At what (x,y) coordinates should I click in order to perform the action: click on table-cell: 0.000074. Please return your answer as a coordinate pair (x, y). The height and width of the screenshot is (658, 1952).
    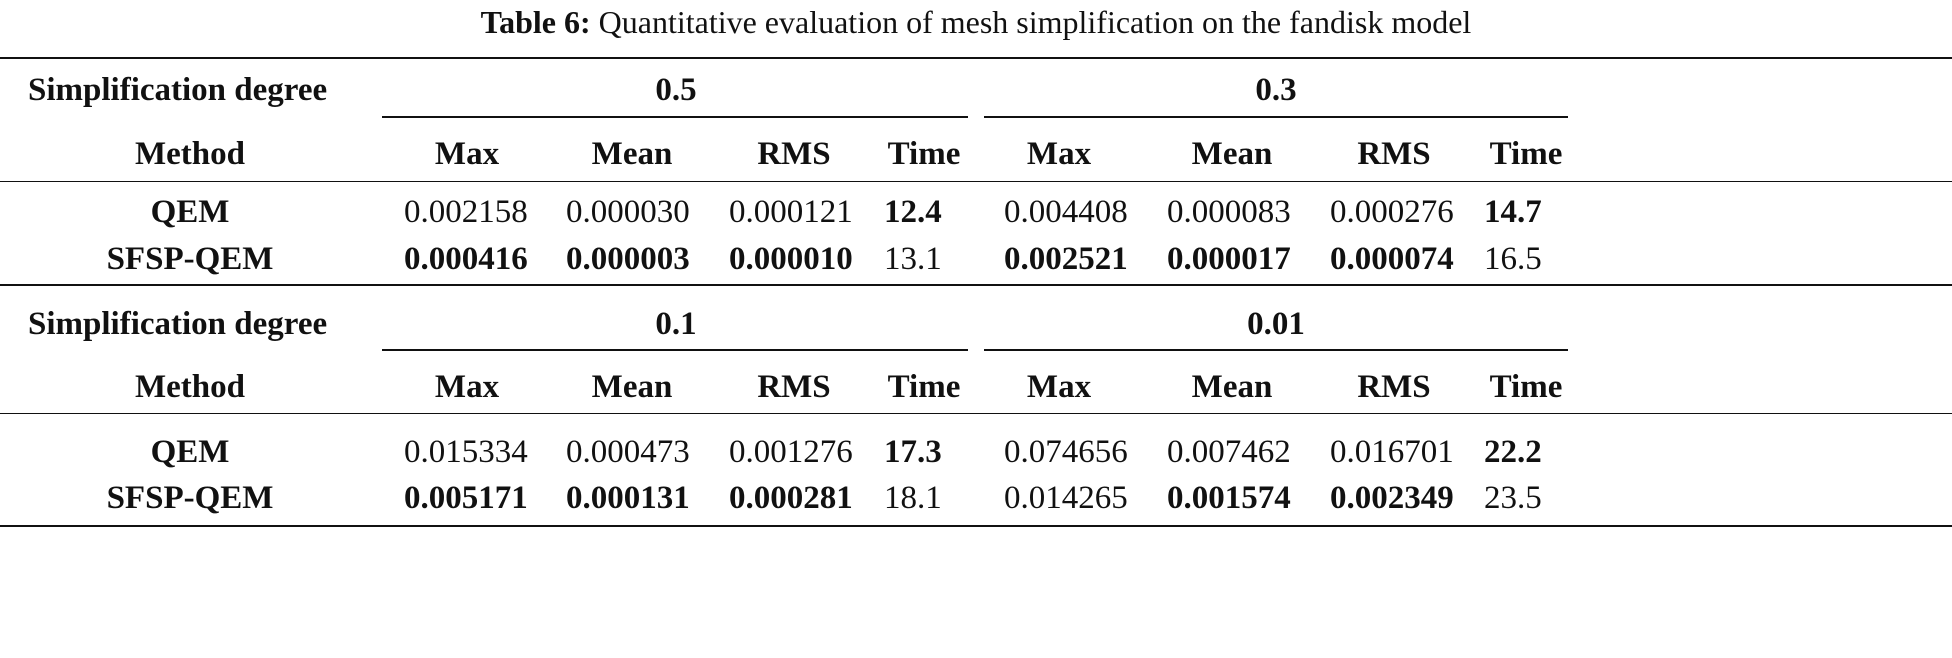
    Looking at the image, I should click on (1392, 259).